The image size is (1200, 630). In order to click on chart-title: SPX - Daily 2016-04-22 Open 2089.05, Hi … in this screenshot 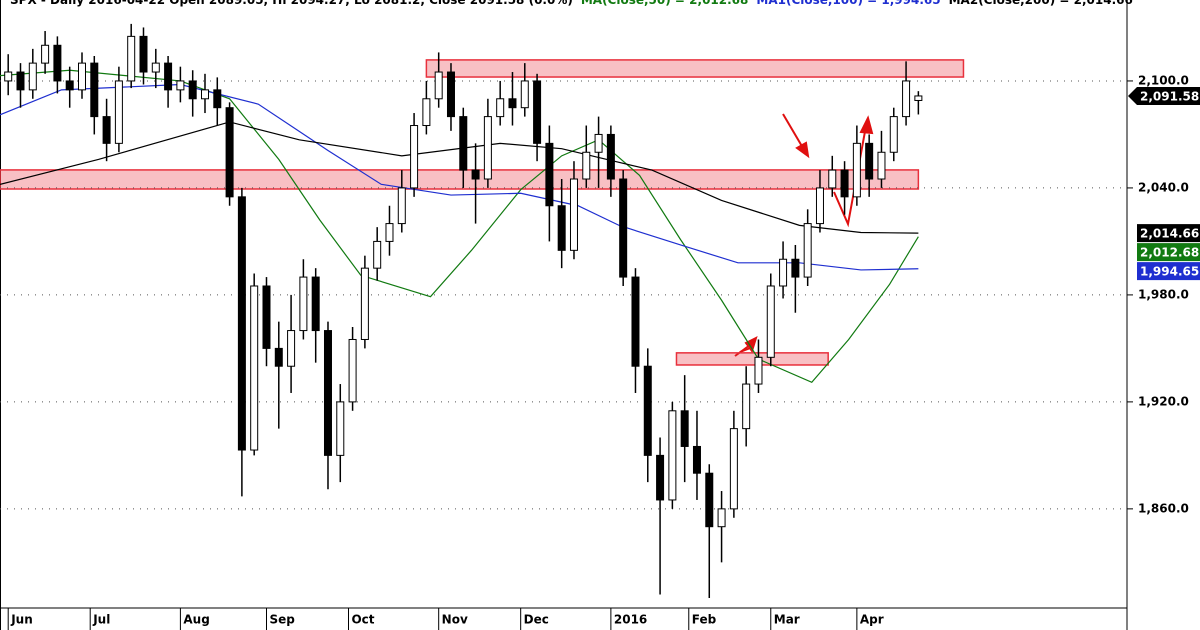, I will do `click(291, 3)`.